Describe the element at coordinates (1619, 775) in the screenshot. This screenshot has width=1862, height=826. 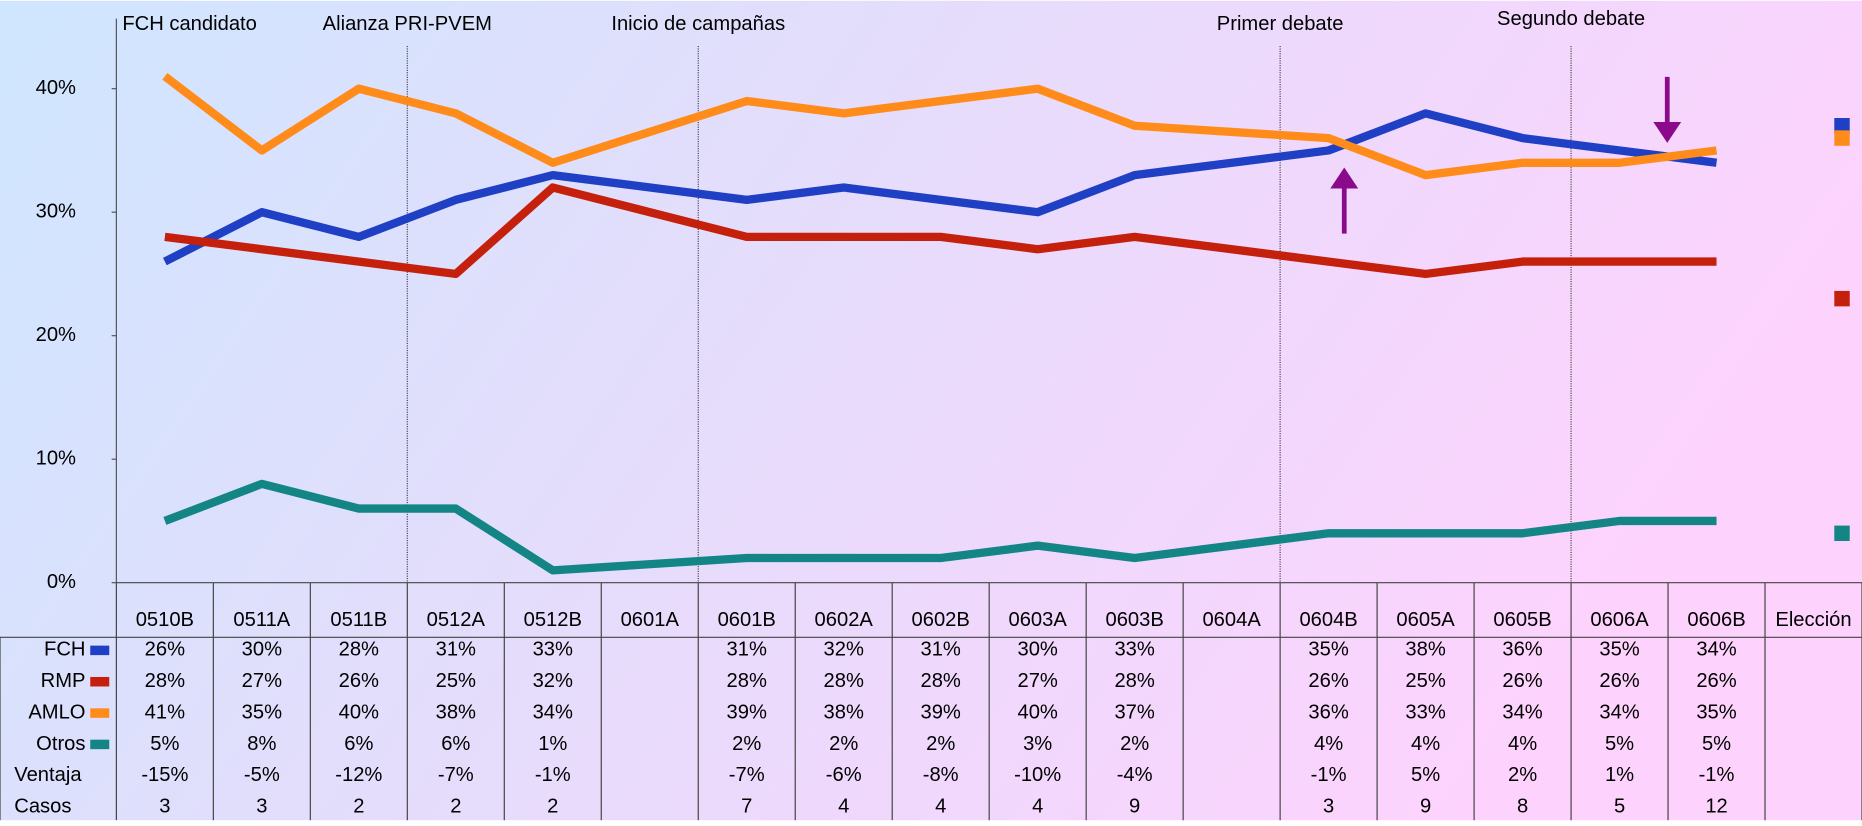
I see `table-cell: 1%` at that location.